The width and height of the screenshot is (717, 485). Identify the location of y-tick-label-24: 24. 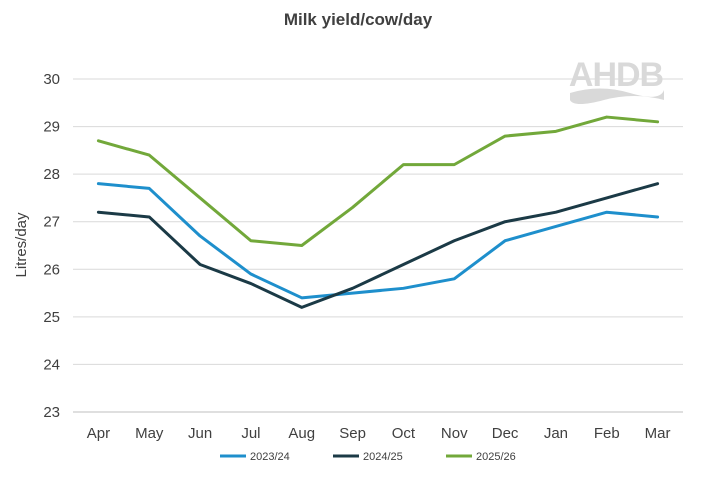
(51, 364).